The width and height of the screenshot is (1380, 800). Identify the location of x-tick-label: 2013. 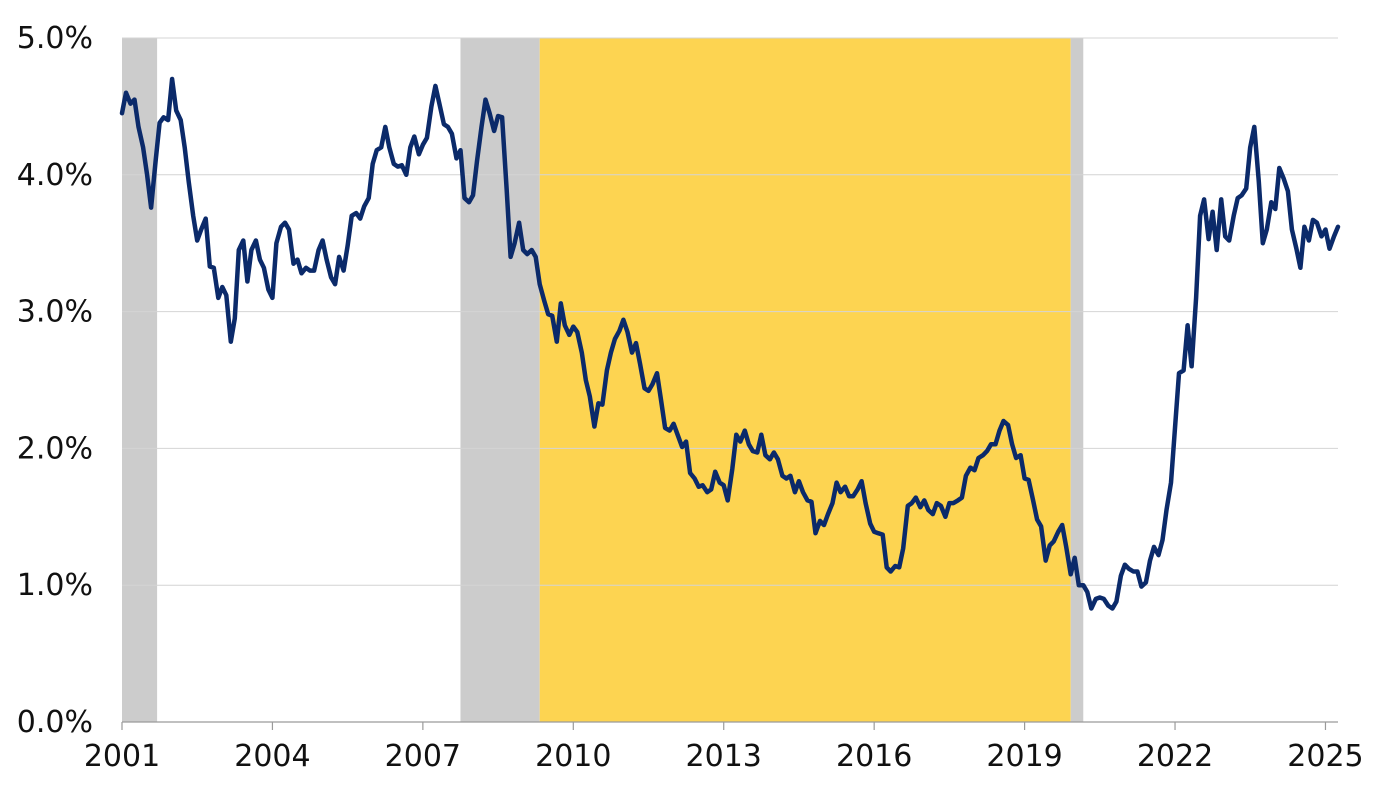
(724, 756).